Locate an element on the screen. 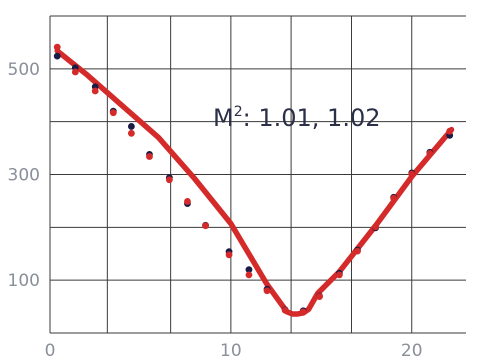 Image resolution: width=478 pixels, height=360 pixels. x-tick-label: 20 is located at coordinates (412, 350).